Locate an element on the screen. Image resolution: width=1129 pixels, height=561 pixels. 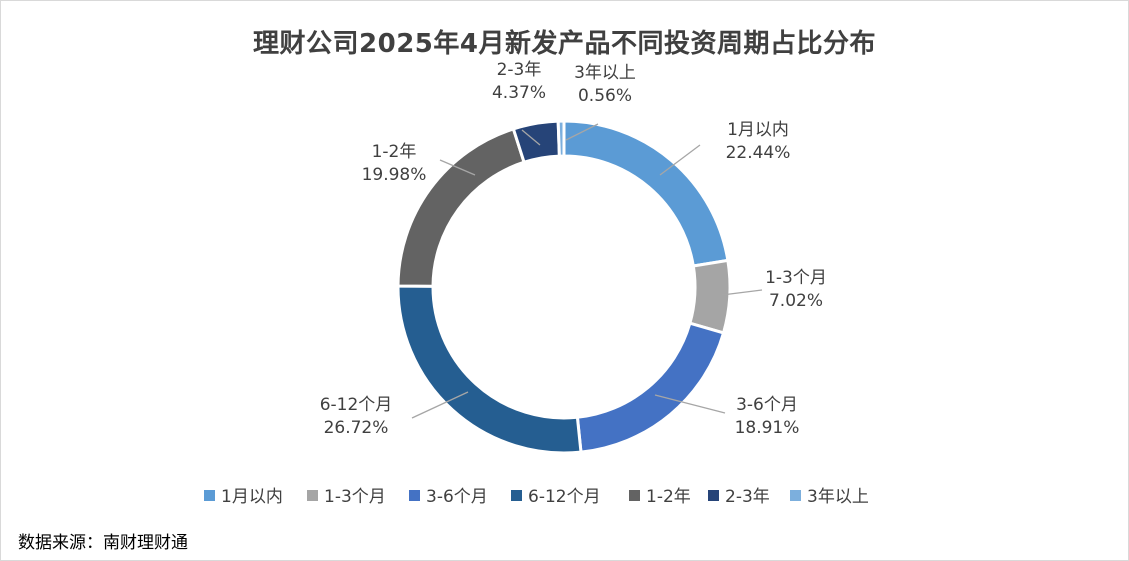
data-label-category-3: 6-12个月 is located at coordinates (356, 405).